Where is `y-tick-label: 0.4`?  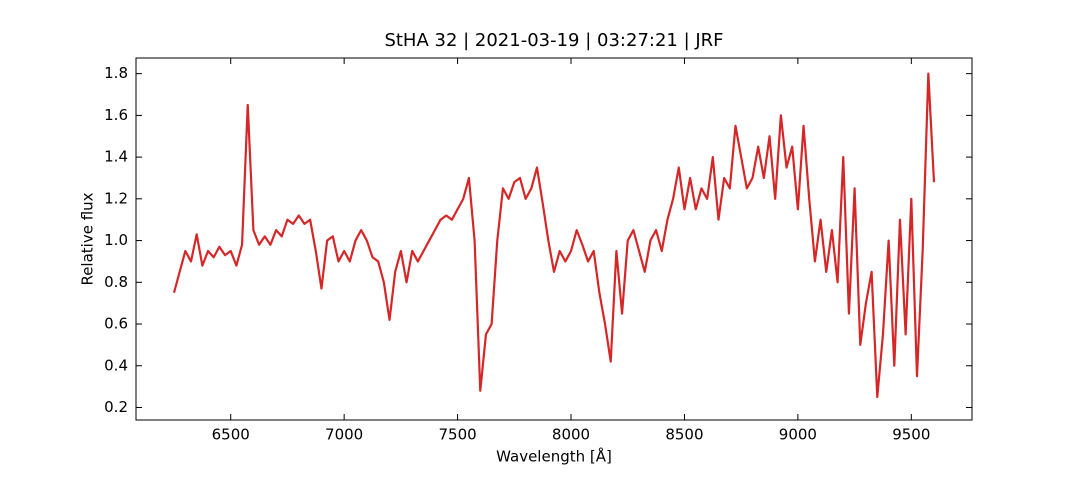
y-tick-label: 0.4 is located at coordinates (116, 365).